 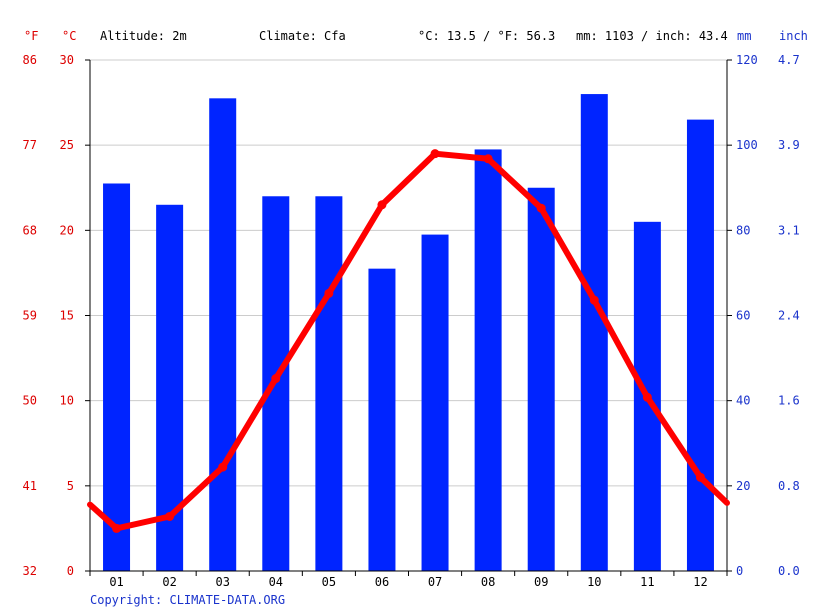 I want to click on month-tick-label: 04, so click(x=276, y=582).